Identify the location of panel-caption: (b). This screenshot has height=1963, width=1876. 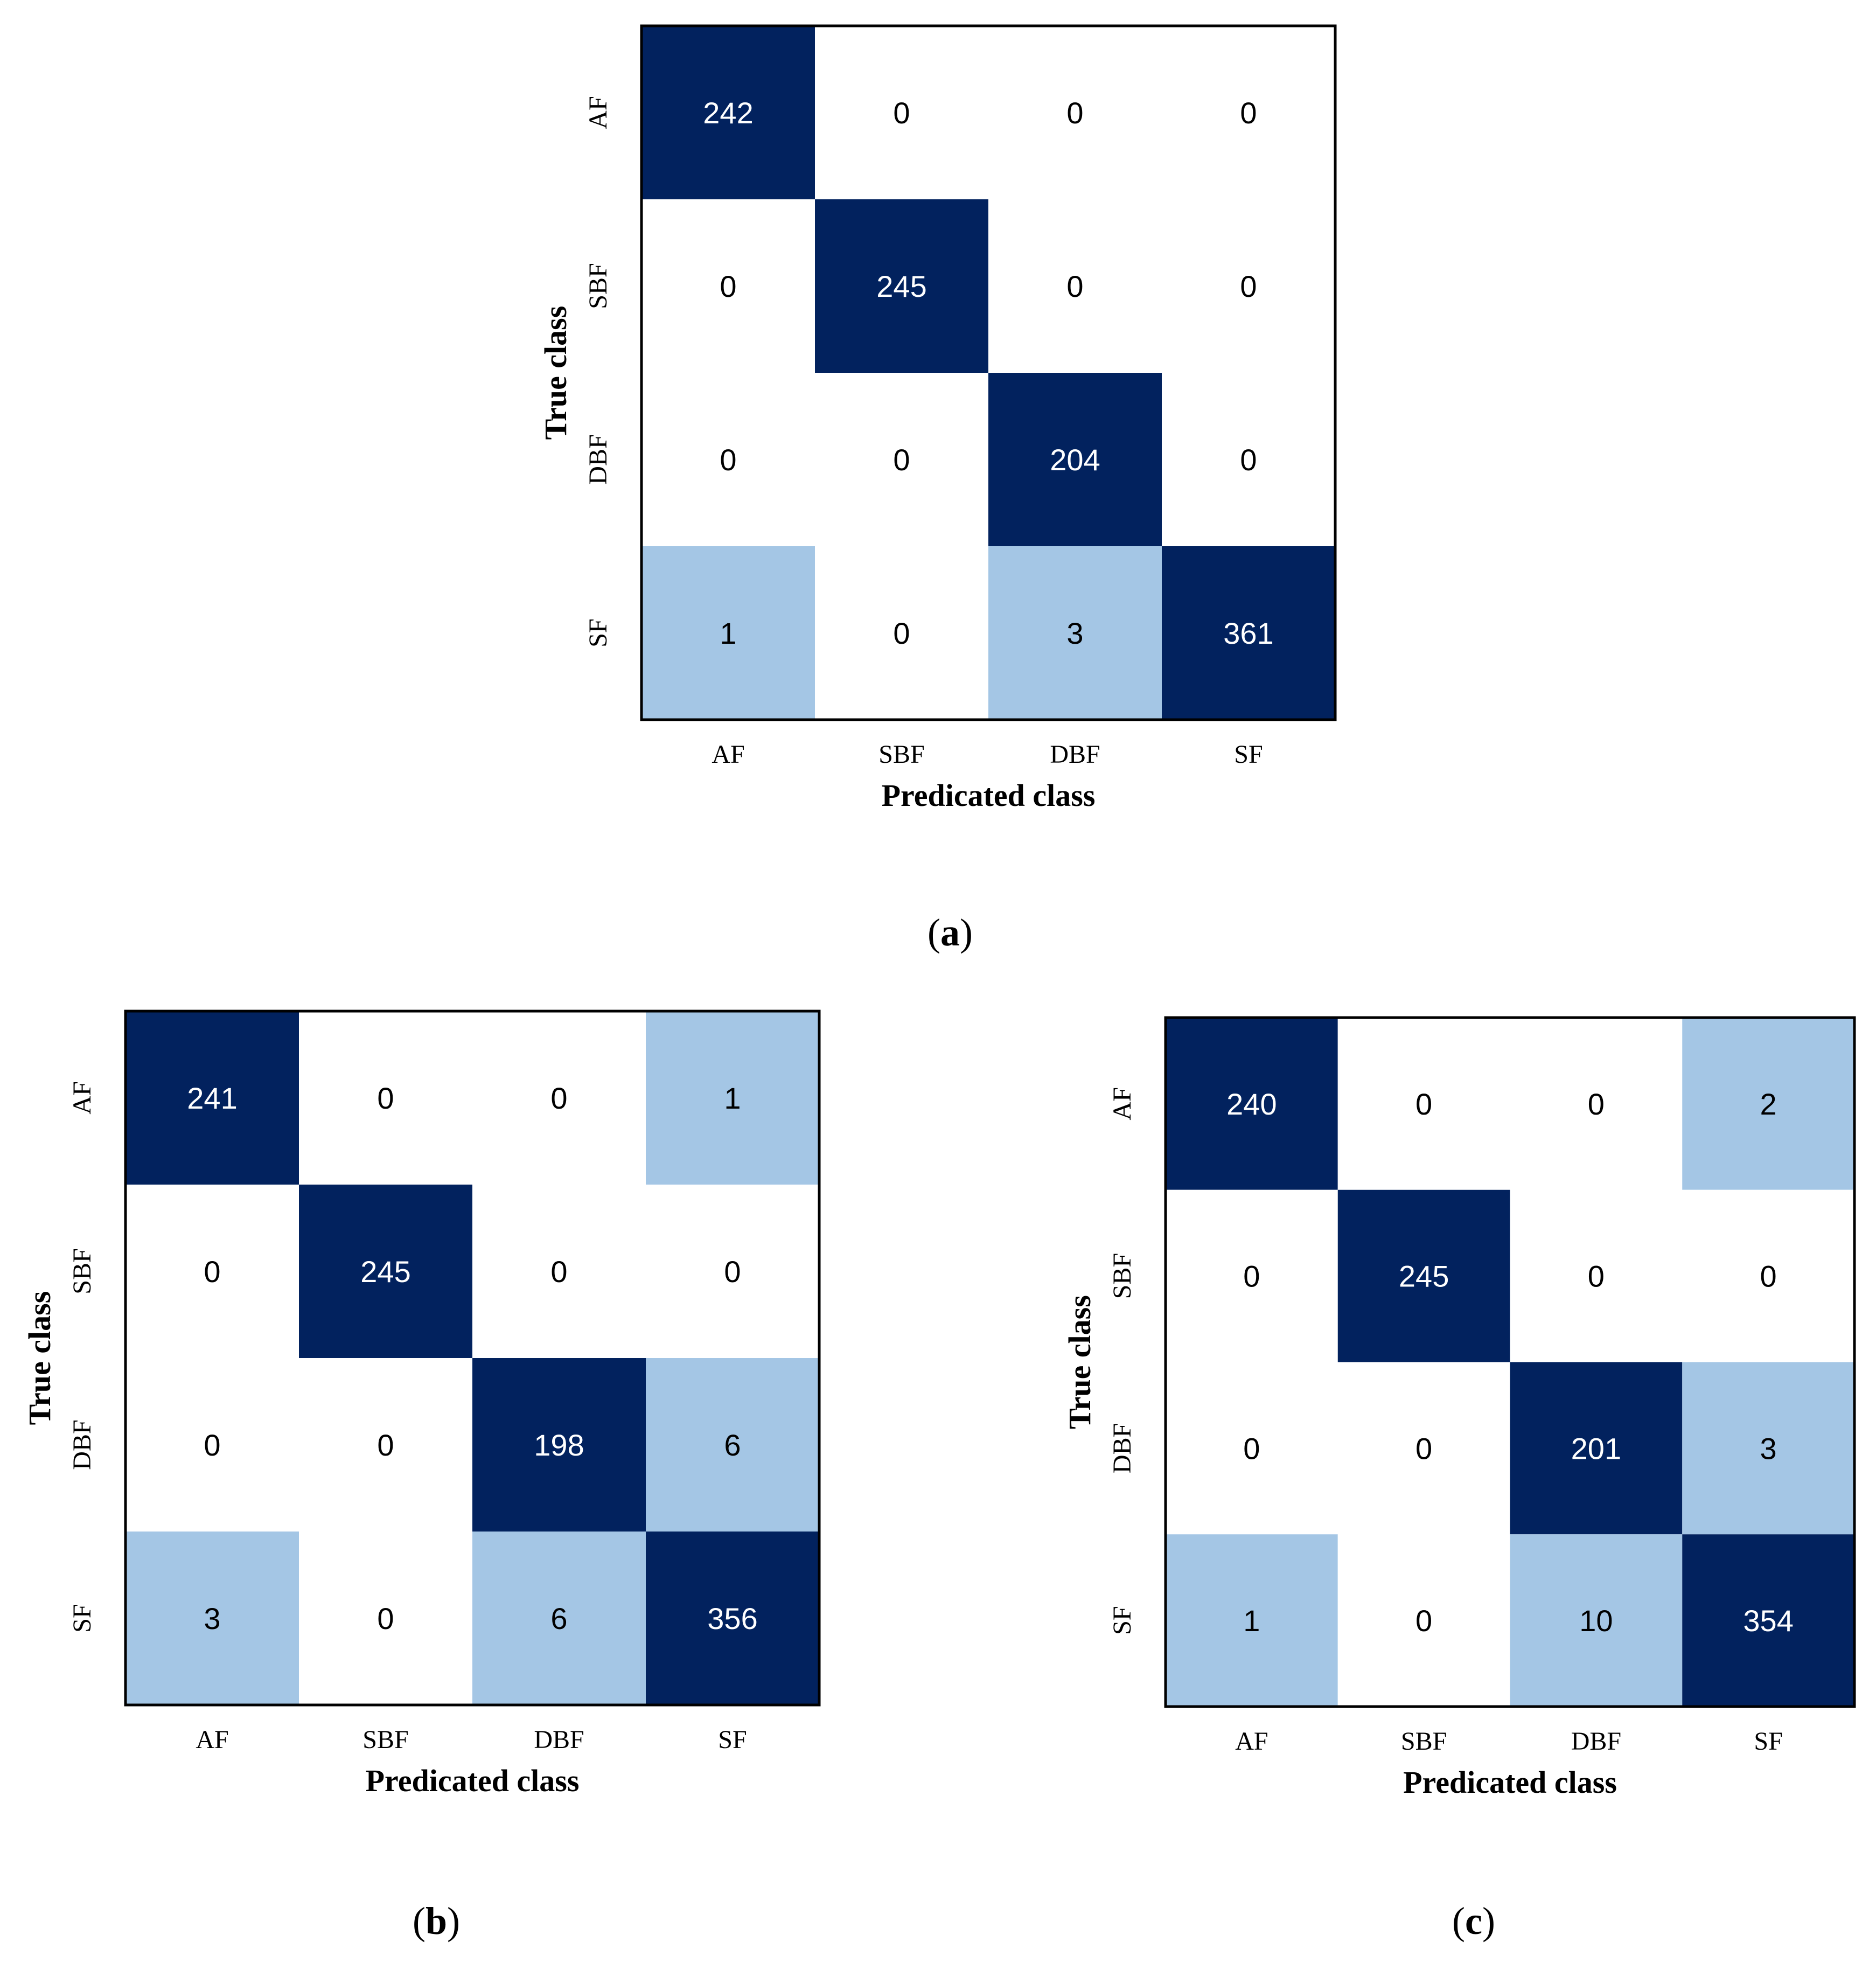
(437, 1921).